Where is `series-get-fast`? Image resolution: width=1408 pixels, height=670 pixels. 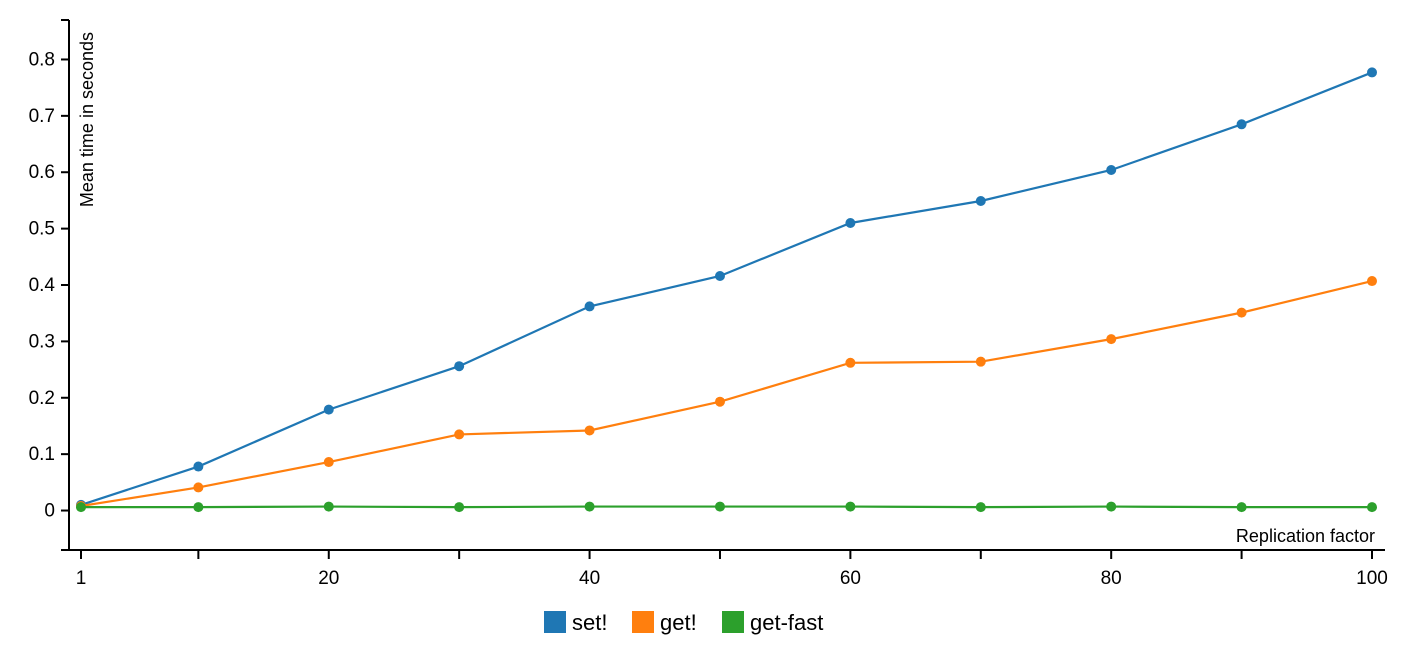 series-get-fast is located at coordinates (726, 507).